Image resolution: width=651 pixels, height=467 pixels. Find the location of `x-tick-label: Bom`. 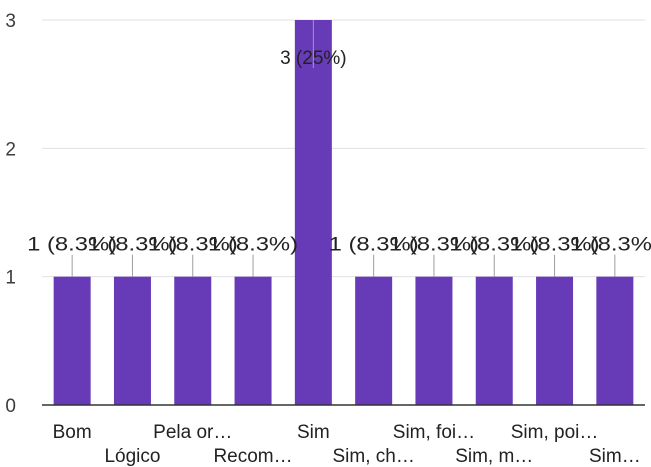

x-tick-label: Bom is located at coordinates (72, 432).